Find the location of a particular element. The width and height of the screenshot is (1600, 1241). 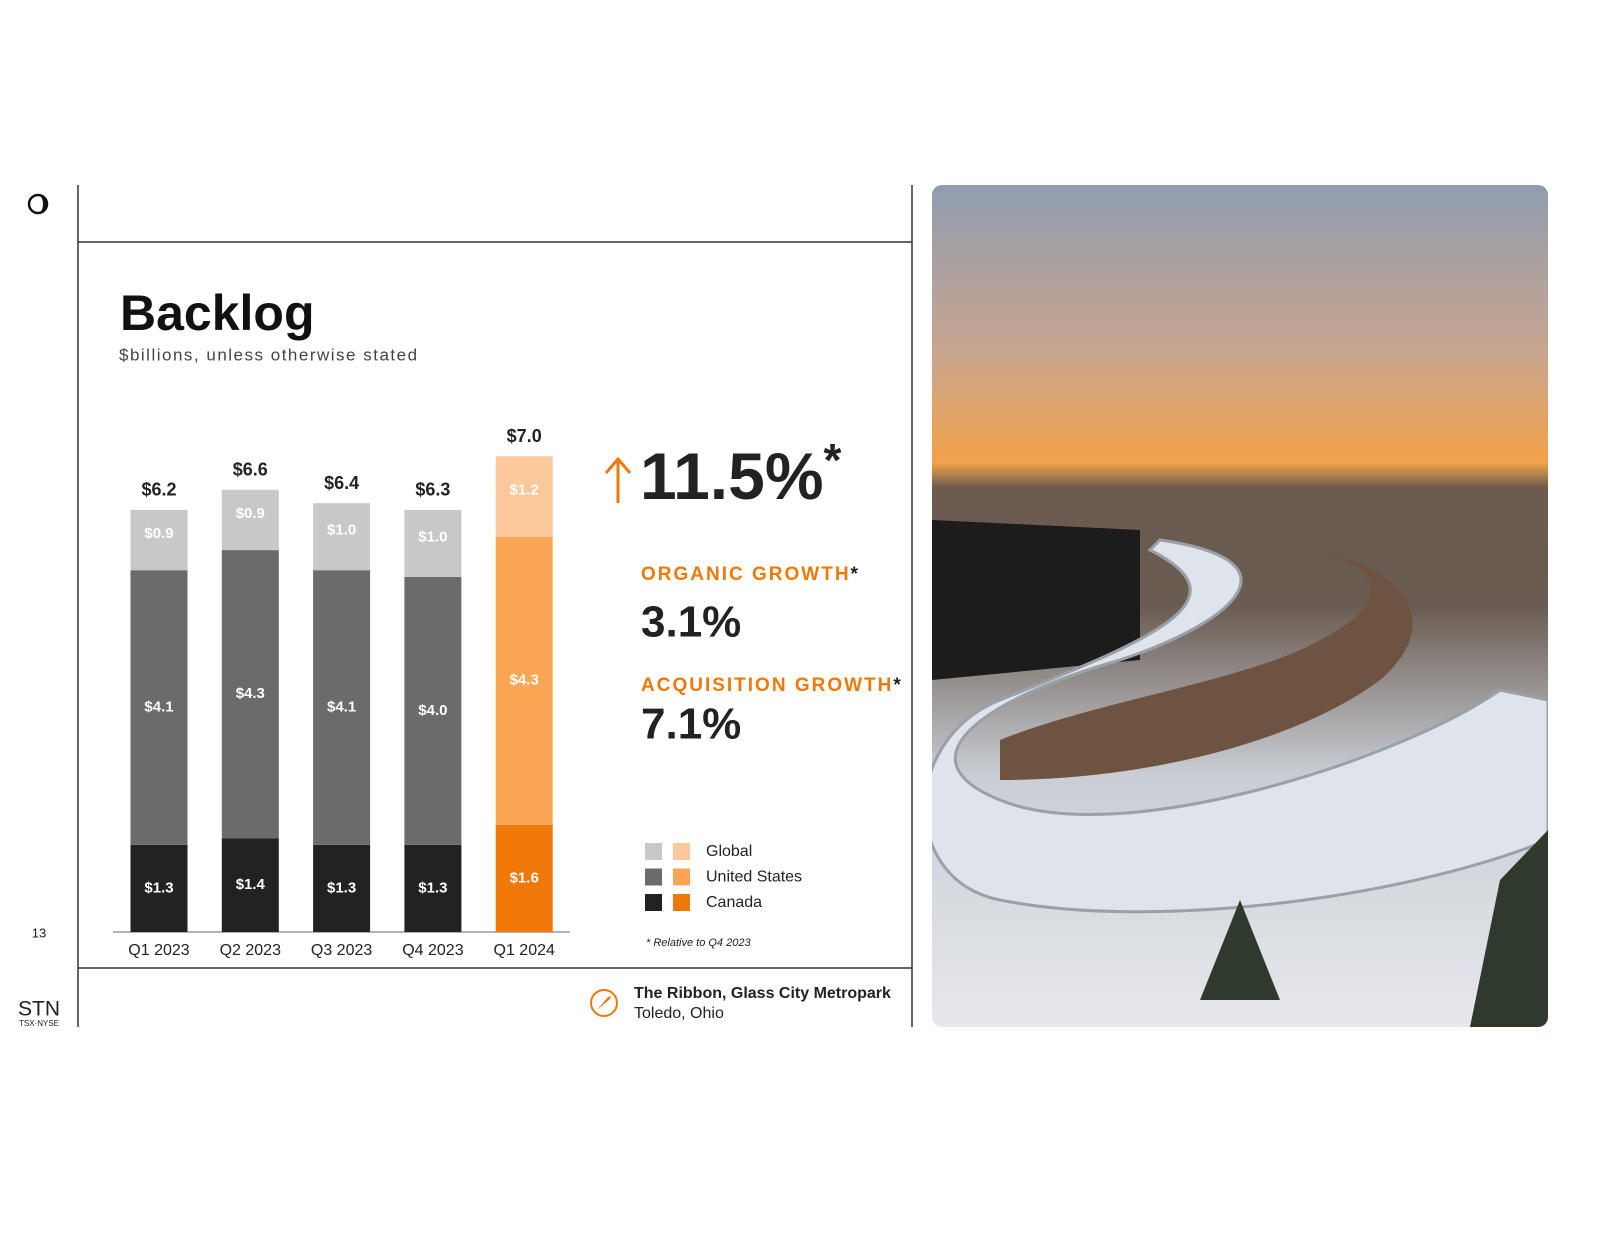

x-tick-label: Q3 2023 is located at coordinates (341, 950).